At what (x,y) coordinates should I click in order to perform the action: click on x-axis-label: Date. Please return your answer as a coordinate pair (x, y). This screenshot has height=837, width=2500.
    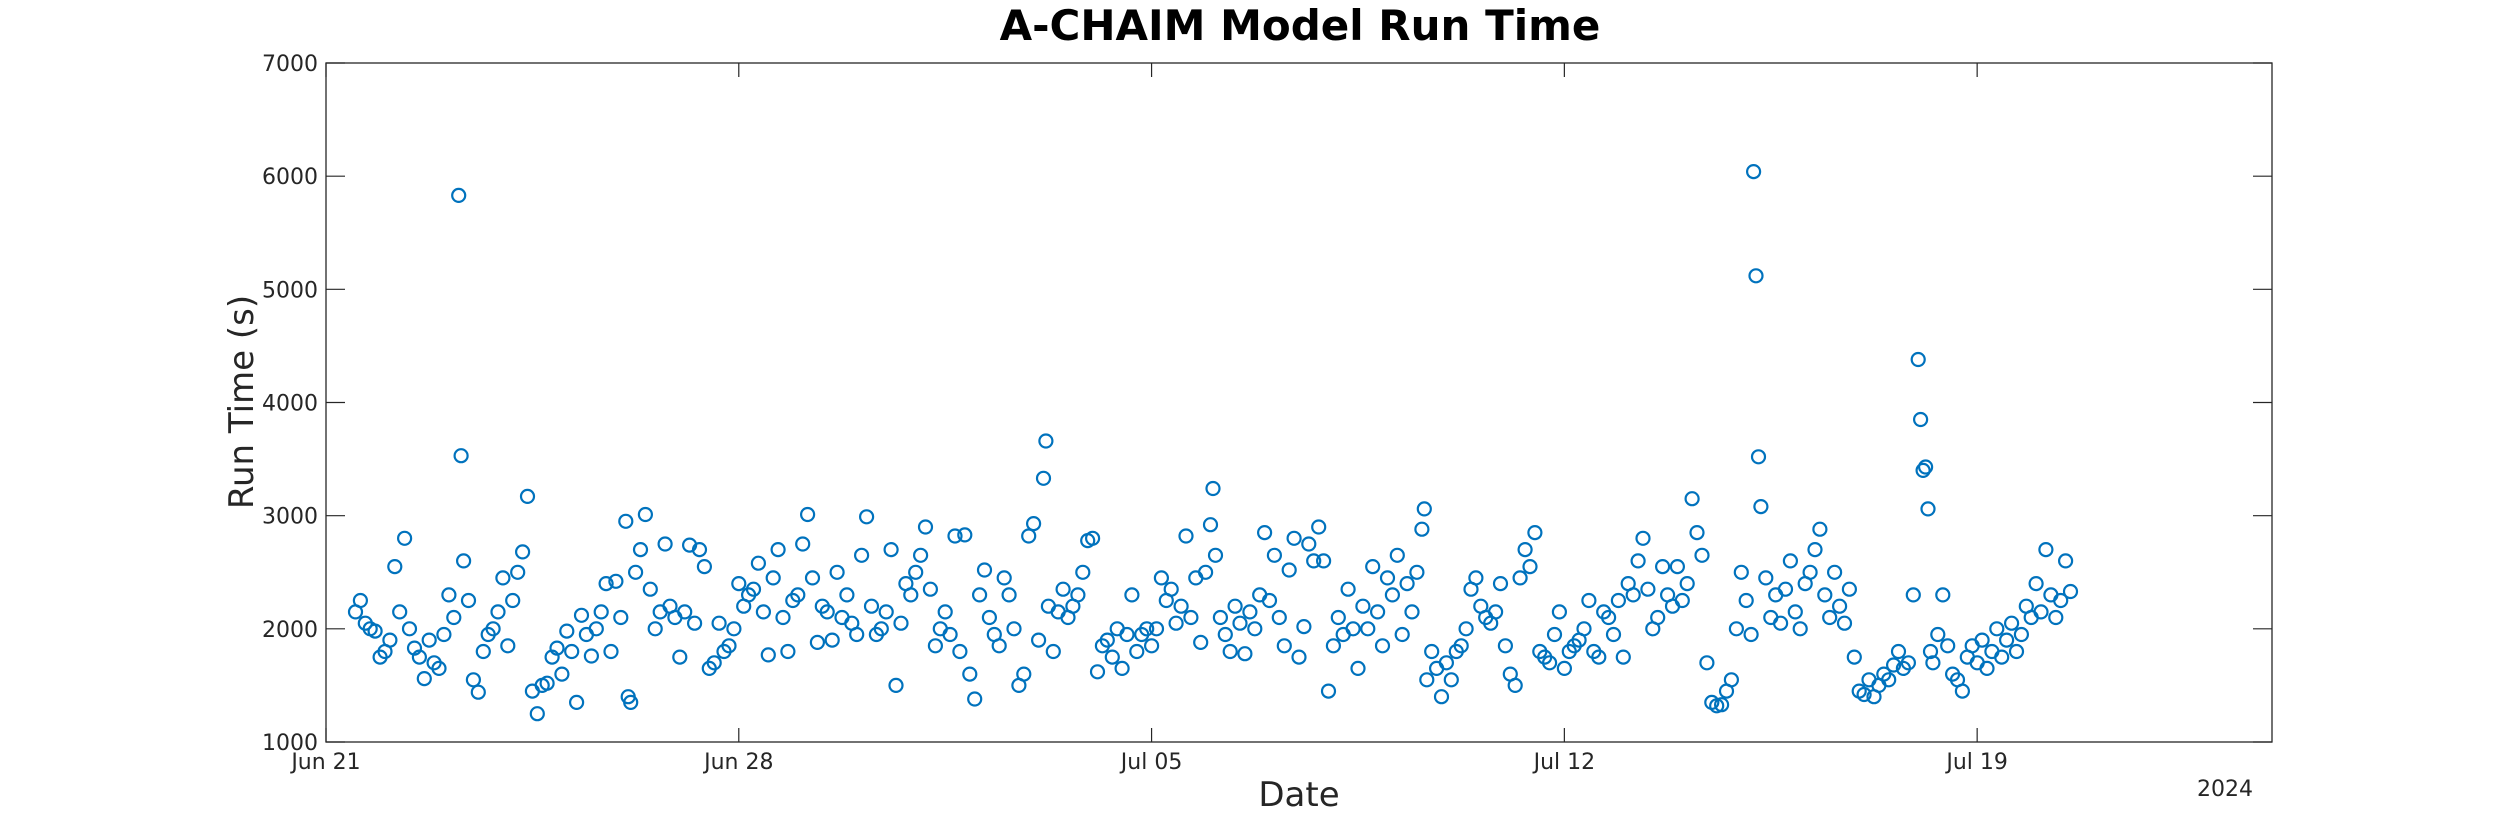
    Looking at the image, I should click on (1298, 795).